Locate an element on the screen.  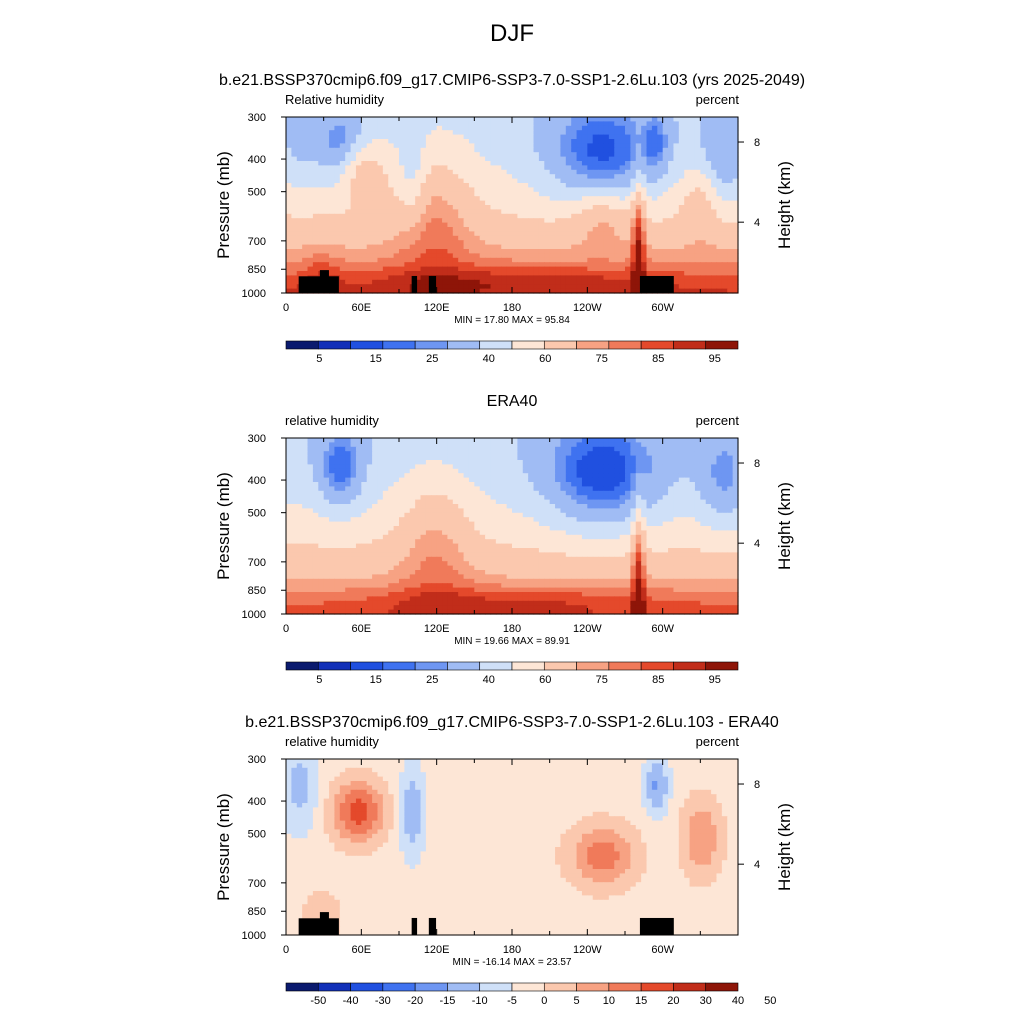
x-tick-label: 120E is located at coordinates (437, 308).